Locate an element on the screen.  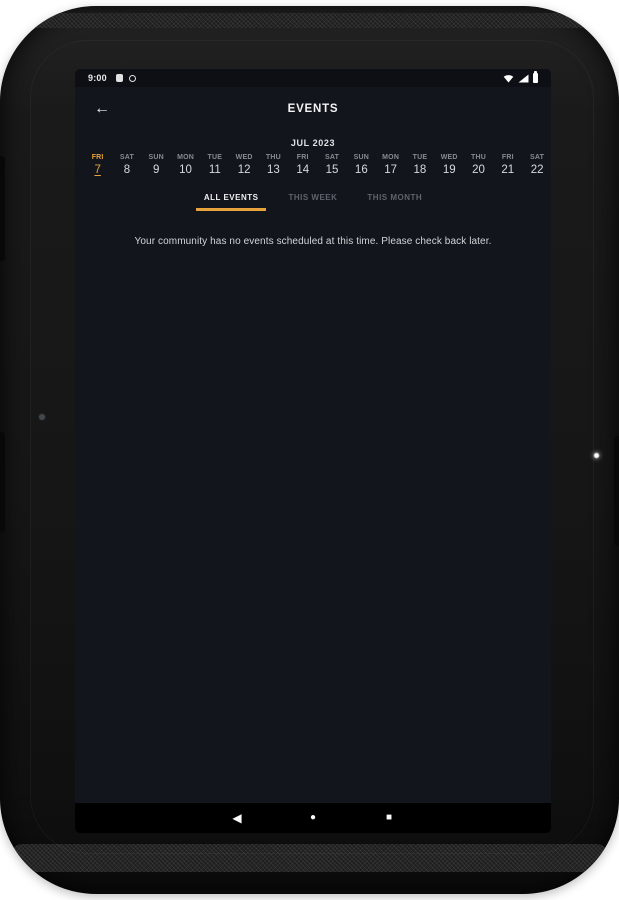
calendar-day-13: THU 13 is located at coordinates (273, 165).